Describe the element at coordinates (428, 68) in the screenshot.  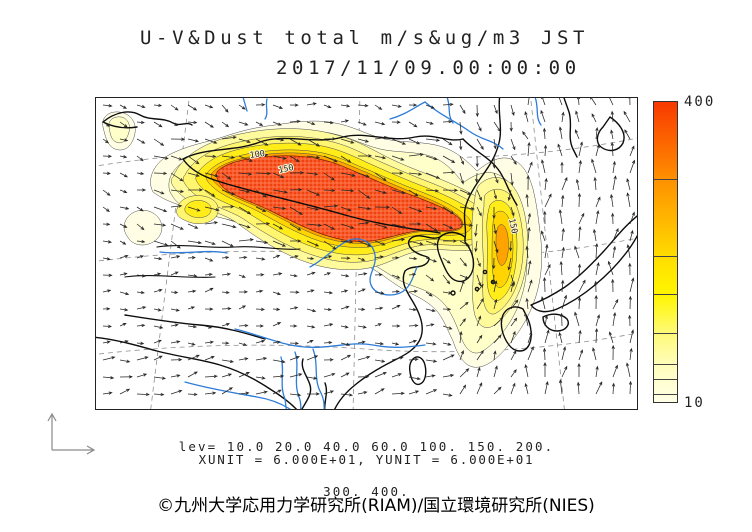
I see `plot-datetime: 2017/11/09.00:00:00` at that location.